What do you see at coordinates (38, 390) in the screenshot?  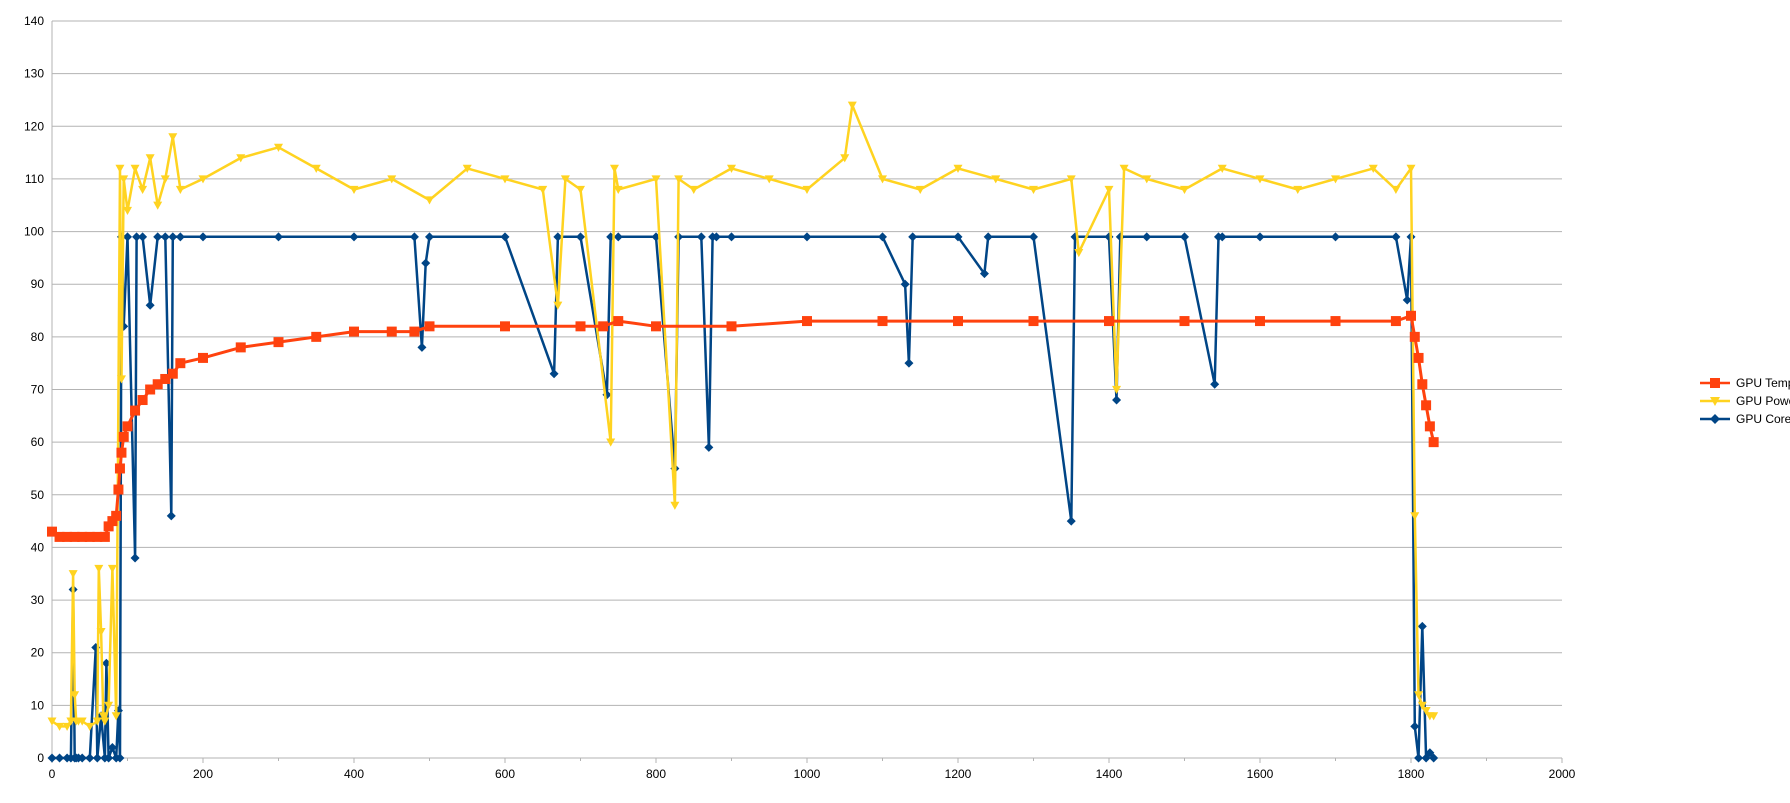 I see `y-tick-label: 70` at bounding box center [38, 390].